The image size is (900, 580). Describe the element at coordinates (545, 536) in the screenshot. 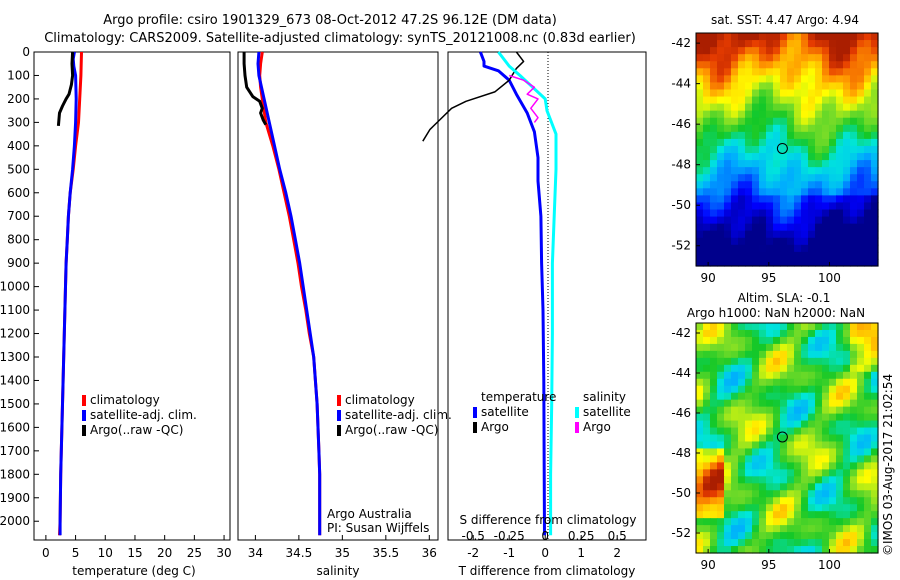

I see `s-difference-tick-label: 0` at that location.